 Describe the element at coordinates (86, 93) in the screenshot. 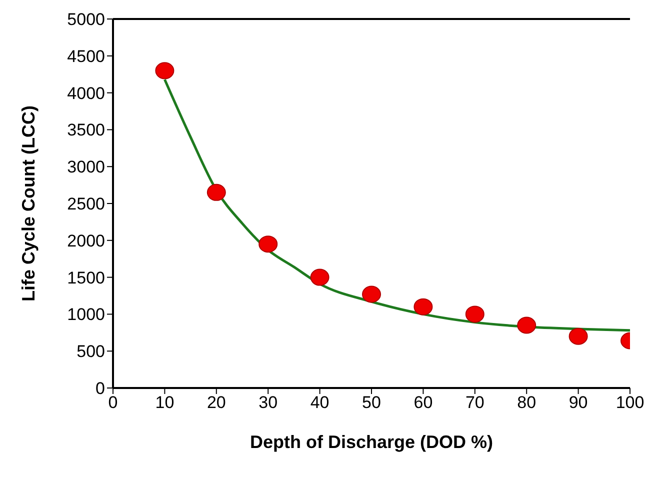

I see `y-tick-label: 4000` at that location.